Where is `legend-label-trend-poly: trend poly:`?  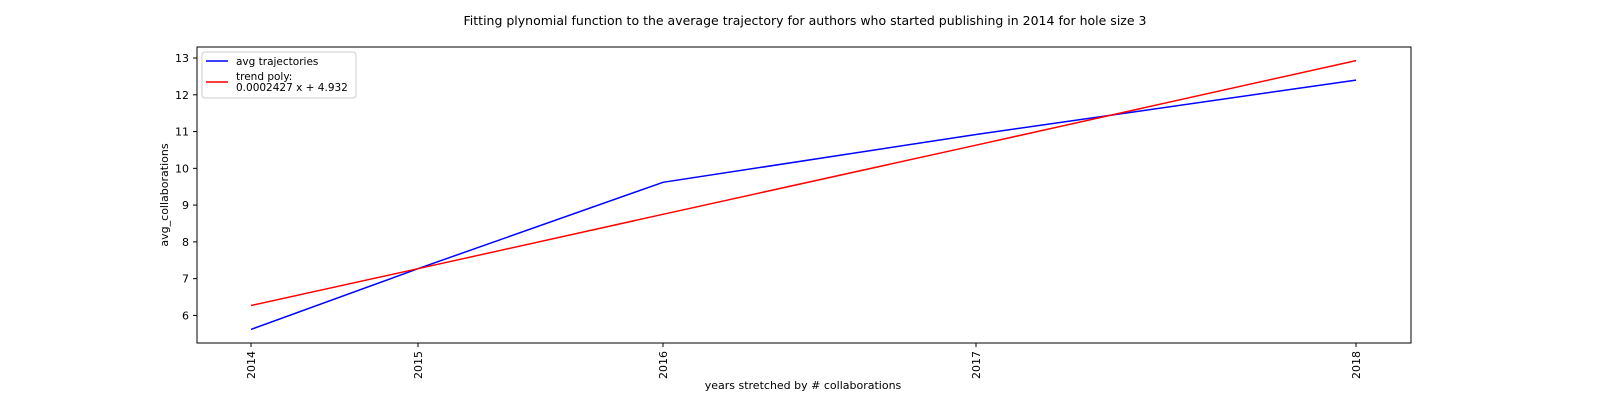
legend-label-trend-poly: trend poly: is located at coordinates (264, 77).